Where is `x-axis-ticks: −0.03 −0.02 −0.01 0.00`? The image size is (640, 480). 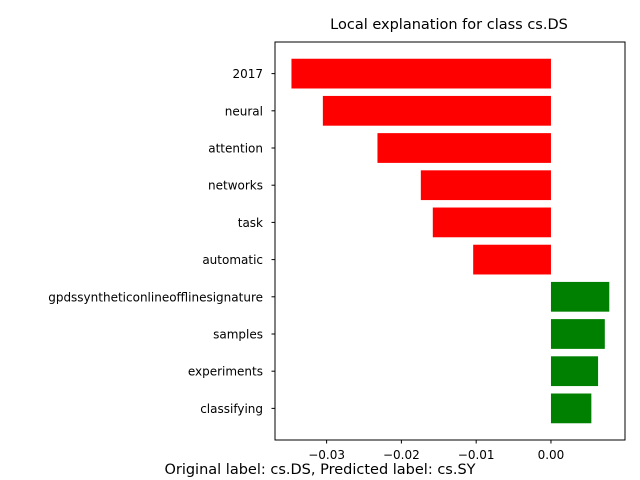
x-axis-ticks: −0.03 −0.02 −0.01 0.00 is located at coordinates (436, 451).